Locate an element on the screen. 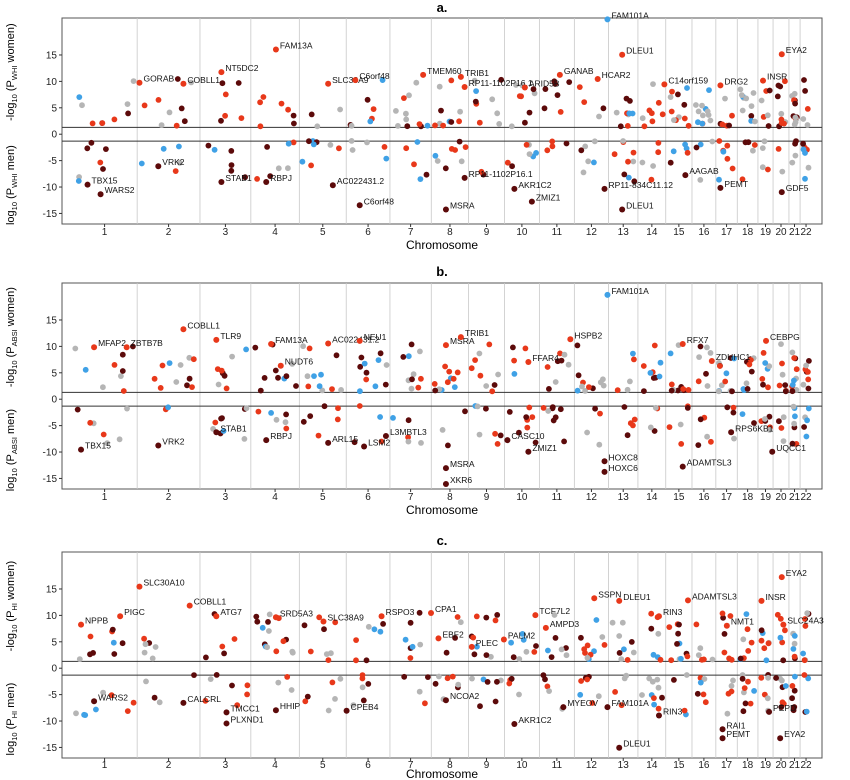 The image size is (850, 780). x-tick-label: 13 is located at coordinates (624, 497).